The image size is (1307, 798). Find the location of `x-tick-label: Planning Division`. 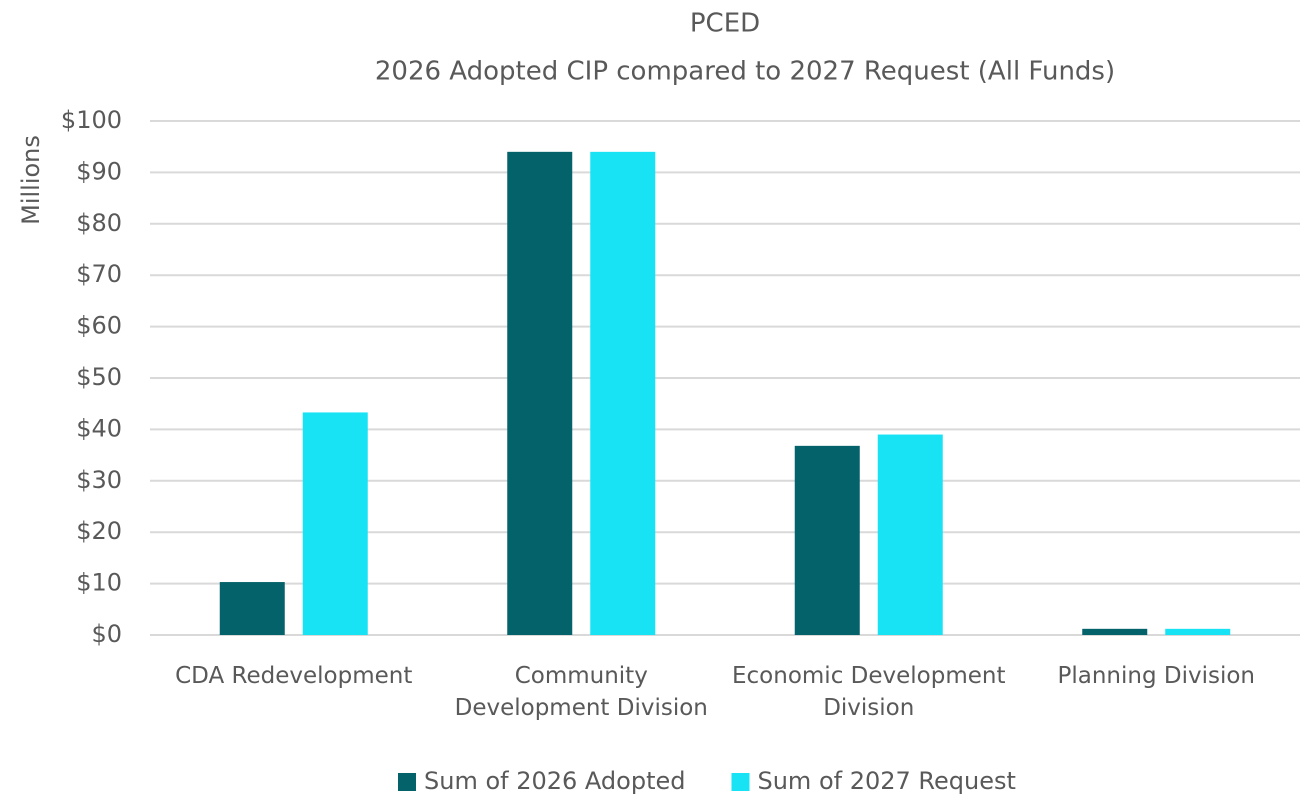

x-tick-label: Planning Division is located at coordinates (1156, 676).